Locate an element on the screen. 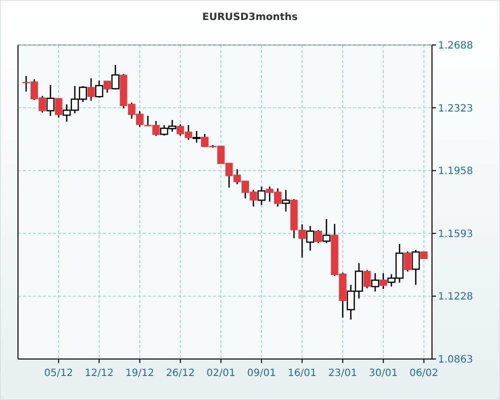 This screenshot has height=400, width=500. x-tick-label: 02/01 is located at coordinates (221, 373).